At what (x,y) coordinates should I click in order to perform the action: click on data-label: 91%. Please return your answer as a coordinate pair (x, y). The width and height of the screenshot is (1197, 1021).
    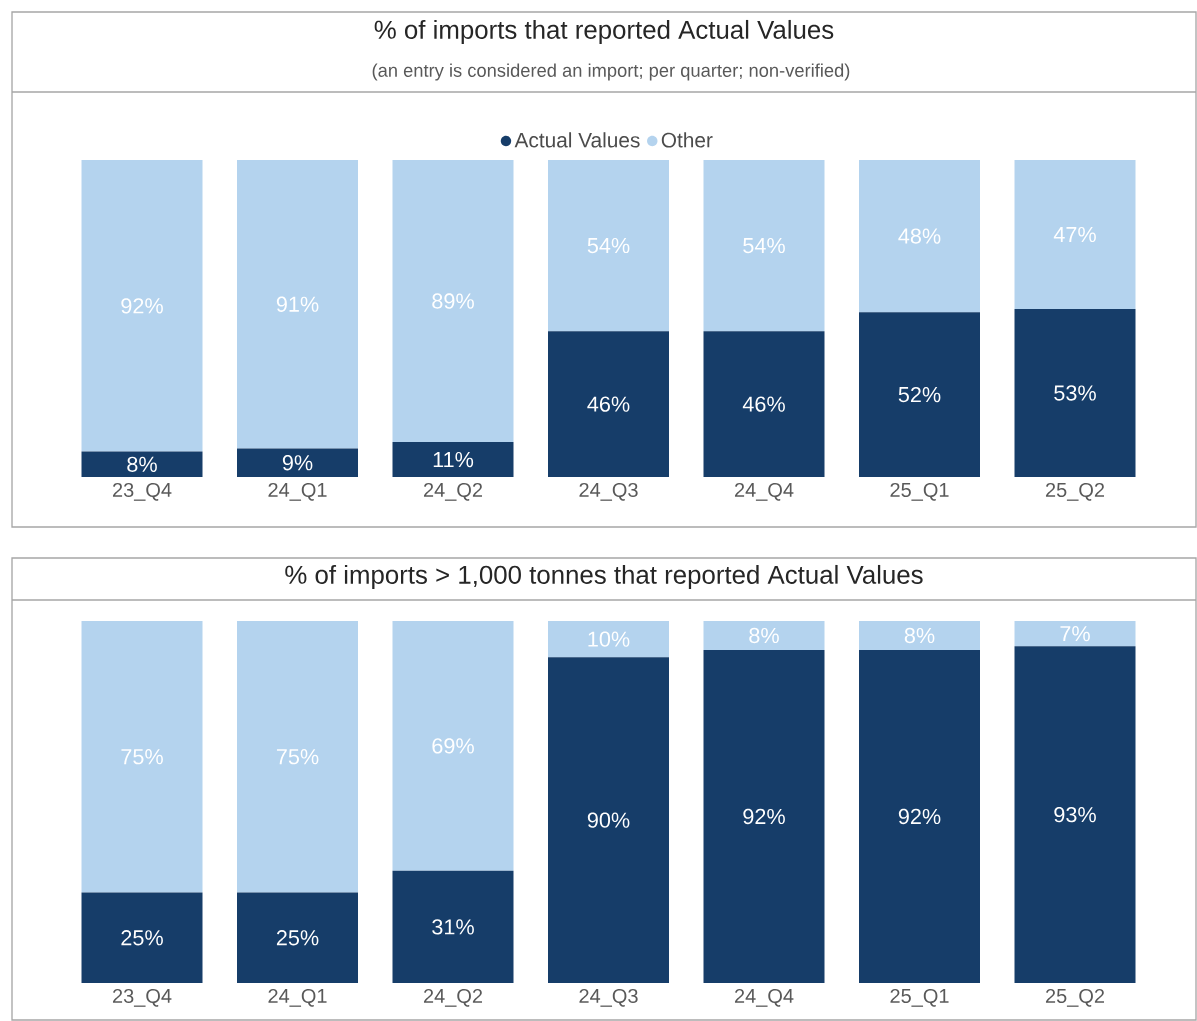
    Looking at the image, I should click on (297, 304).